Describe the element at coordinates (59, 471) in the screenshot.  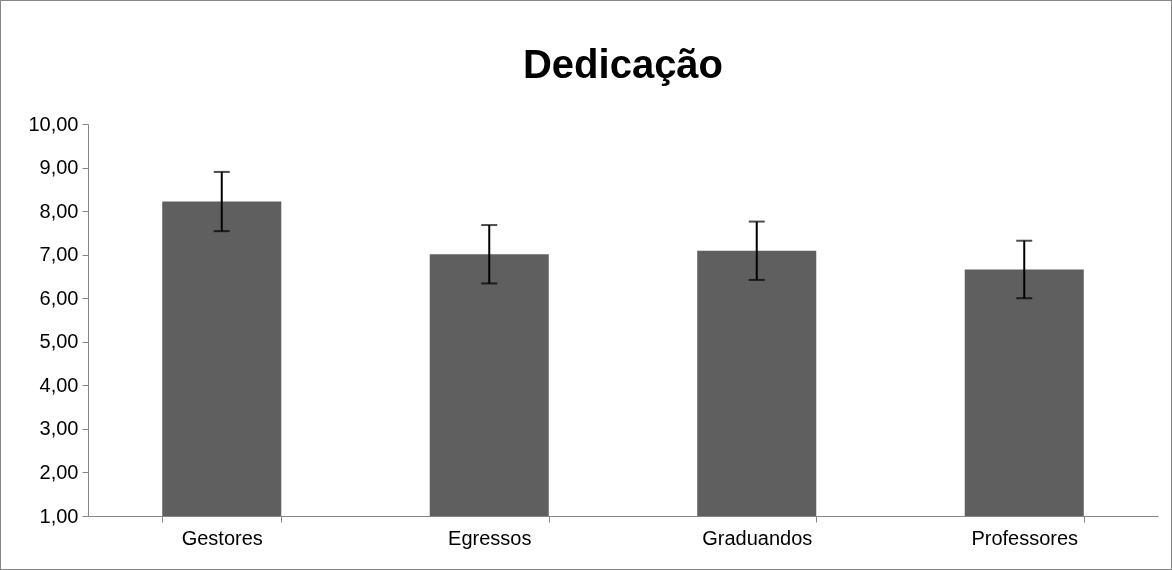
I see `y-tick-label: 2,00` at that location.